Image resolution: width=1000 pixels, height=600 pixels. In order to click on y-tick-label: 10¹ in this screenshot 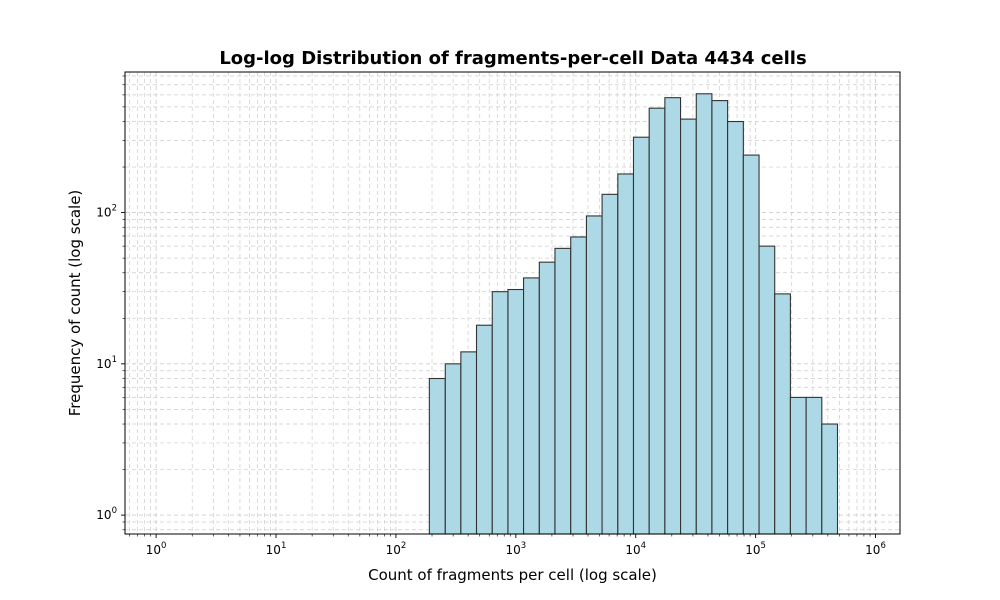, I will do `click(106, 363)`.